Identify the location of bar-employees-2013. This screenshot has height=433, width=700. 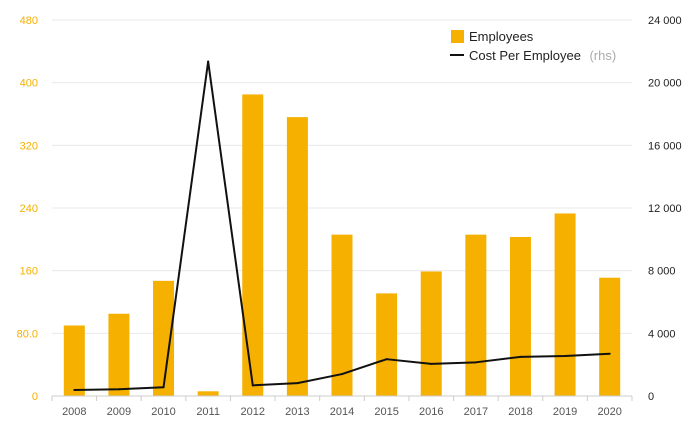
(297, 256).